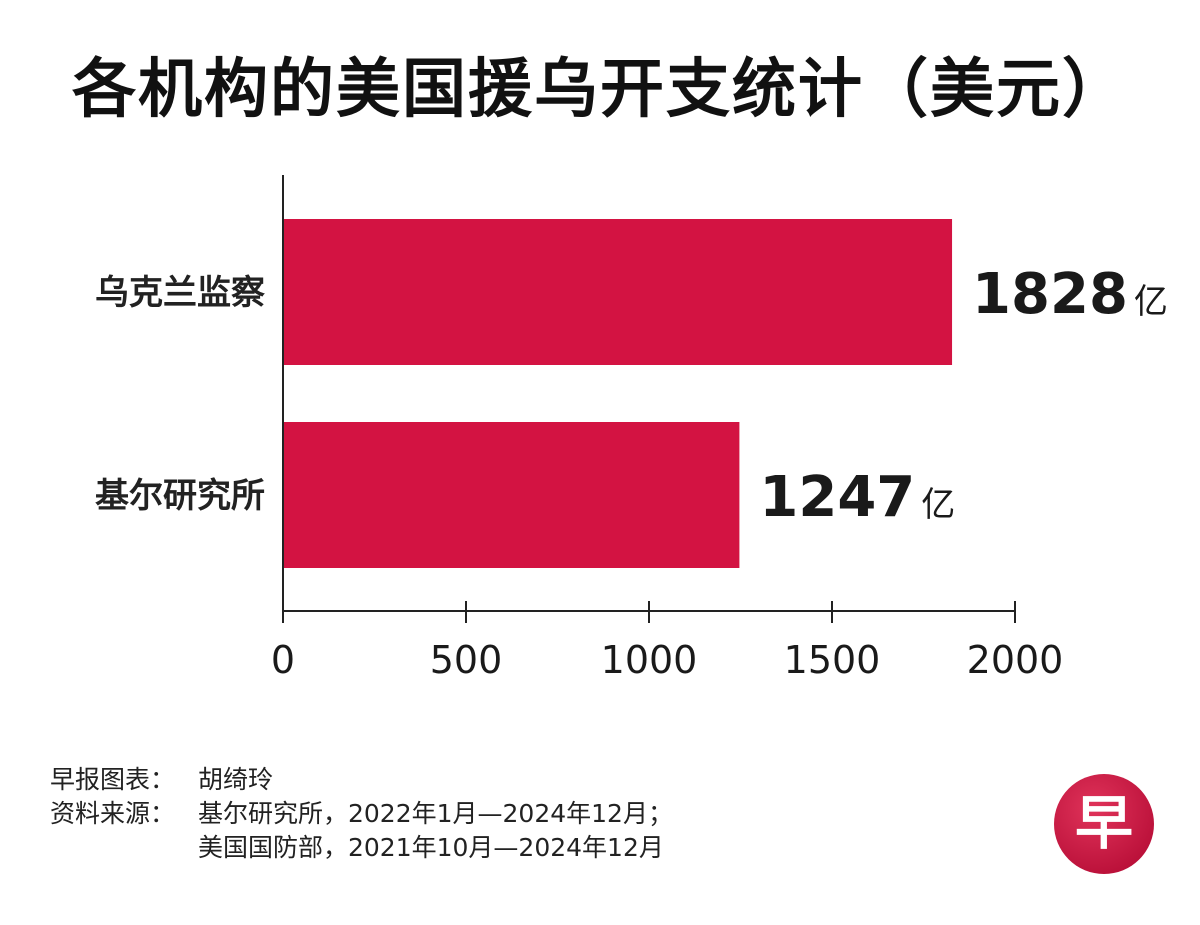 This screenshot has height=925, width=1200. I want to click on source-row: 资料来源： 基尔研究所，2022年1月—2024年12月；, so click(361, 814).